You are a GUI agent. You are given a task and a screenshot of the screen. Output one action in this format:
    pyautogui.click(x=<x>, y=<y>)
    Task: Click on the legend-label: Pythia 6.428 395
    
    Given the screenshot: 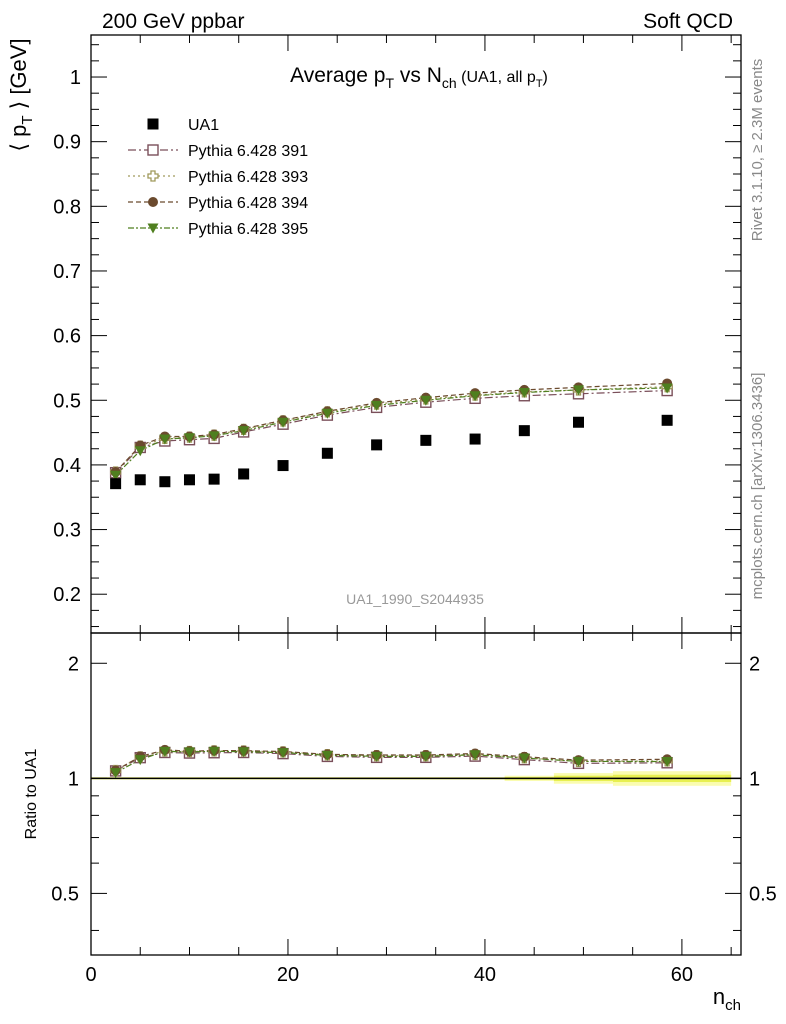 What is the action you would take?
    pyautogui.click(x=248, y=229)
    